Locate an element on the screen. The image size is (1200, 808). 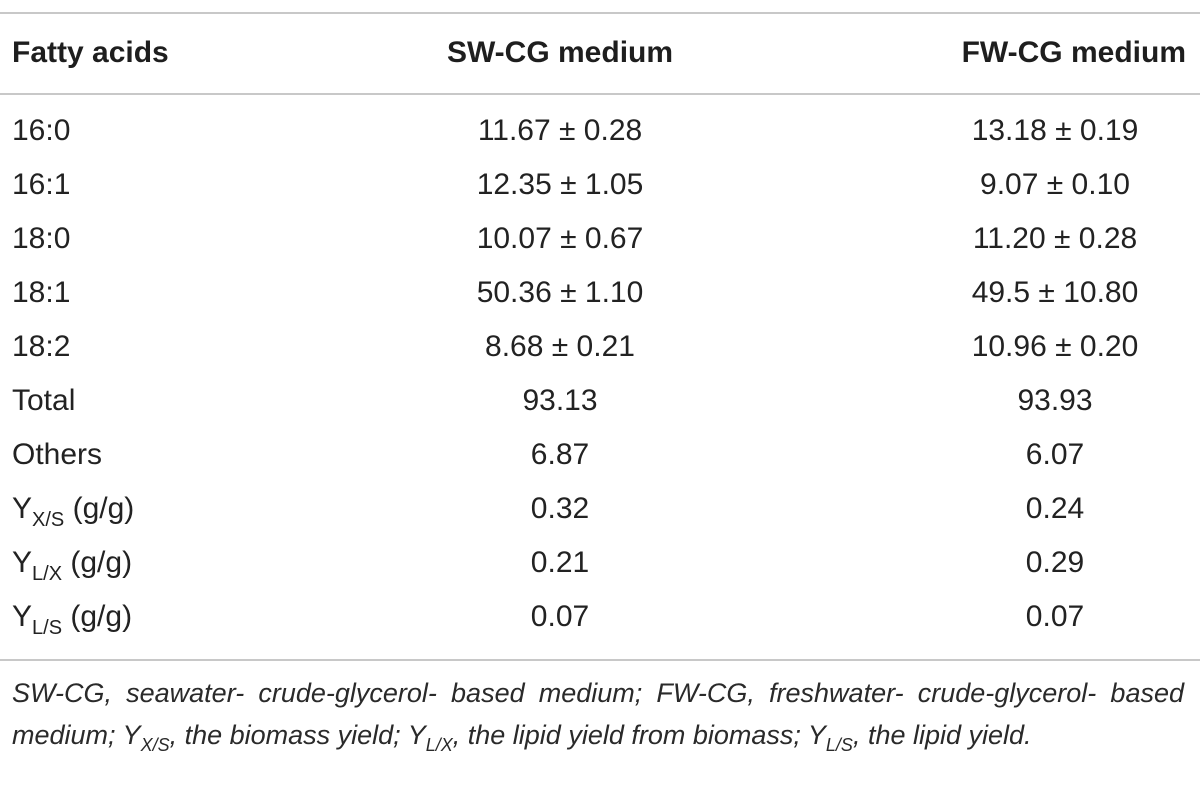
header-fw-cg-medium: FW-CG medium is located at coordinates (1073, 52).